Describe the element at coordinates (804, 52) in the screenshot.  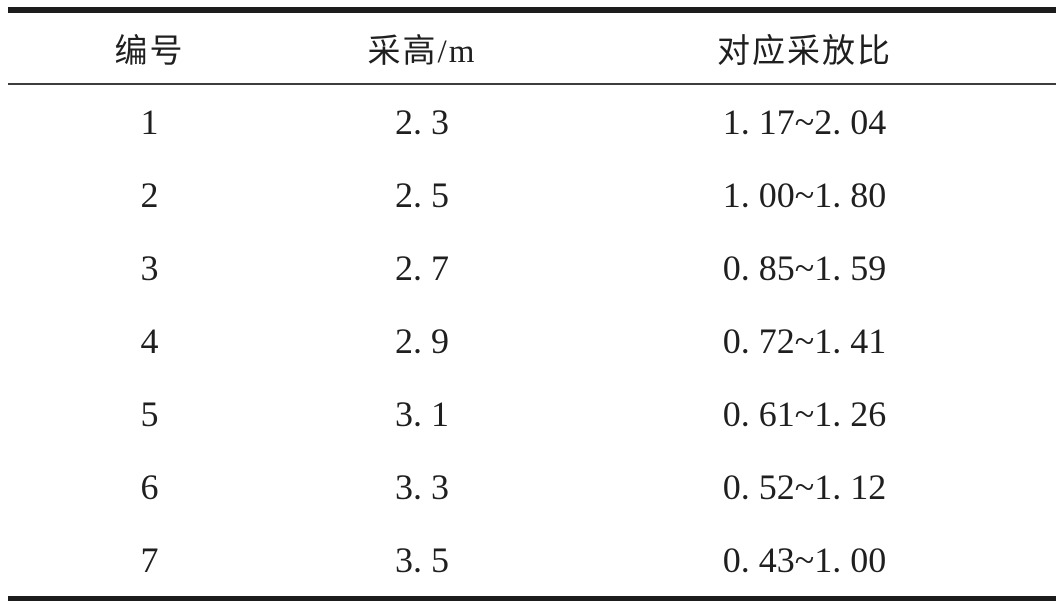
I see `column-header-ratio-range: 对应采放比` at that location.